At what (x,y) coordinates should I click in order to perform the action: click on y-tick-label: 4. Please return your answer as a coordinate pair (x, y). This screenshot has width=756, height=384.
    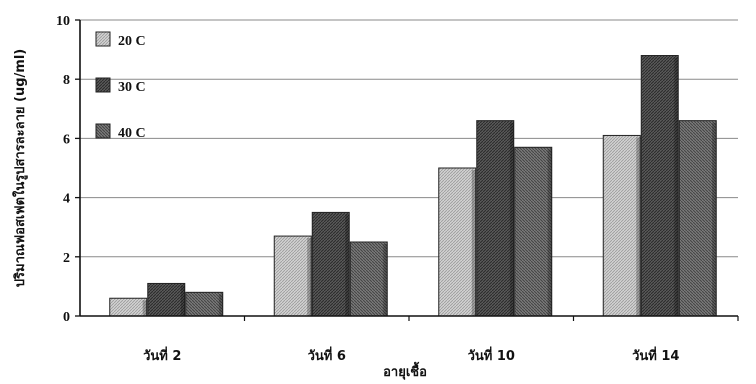
    Looking at the image, I should click on (66, 199).